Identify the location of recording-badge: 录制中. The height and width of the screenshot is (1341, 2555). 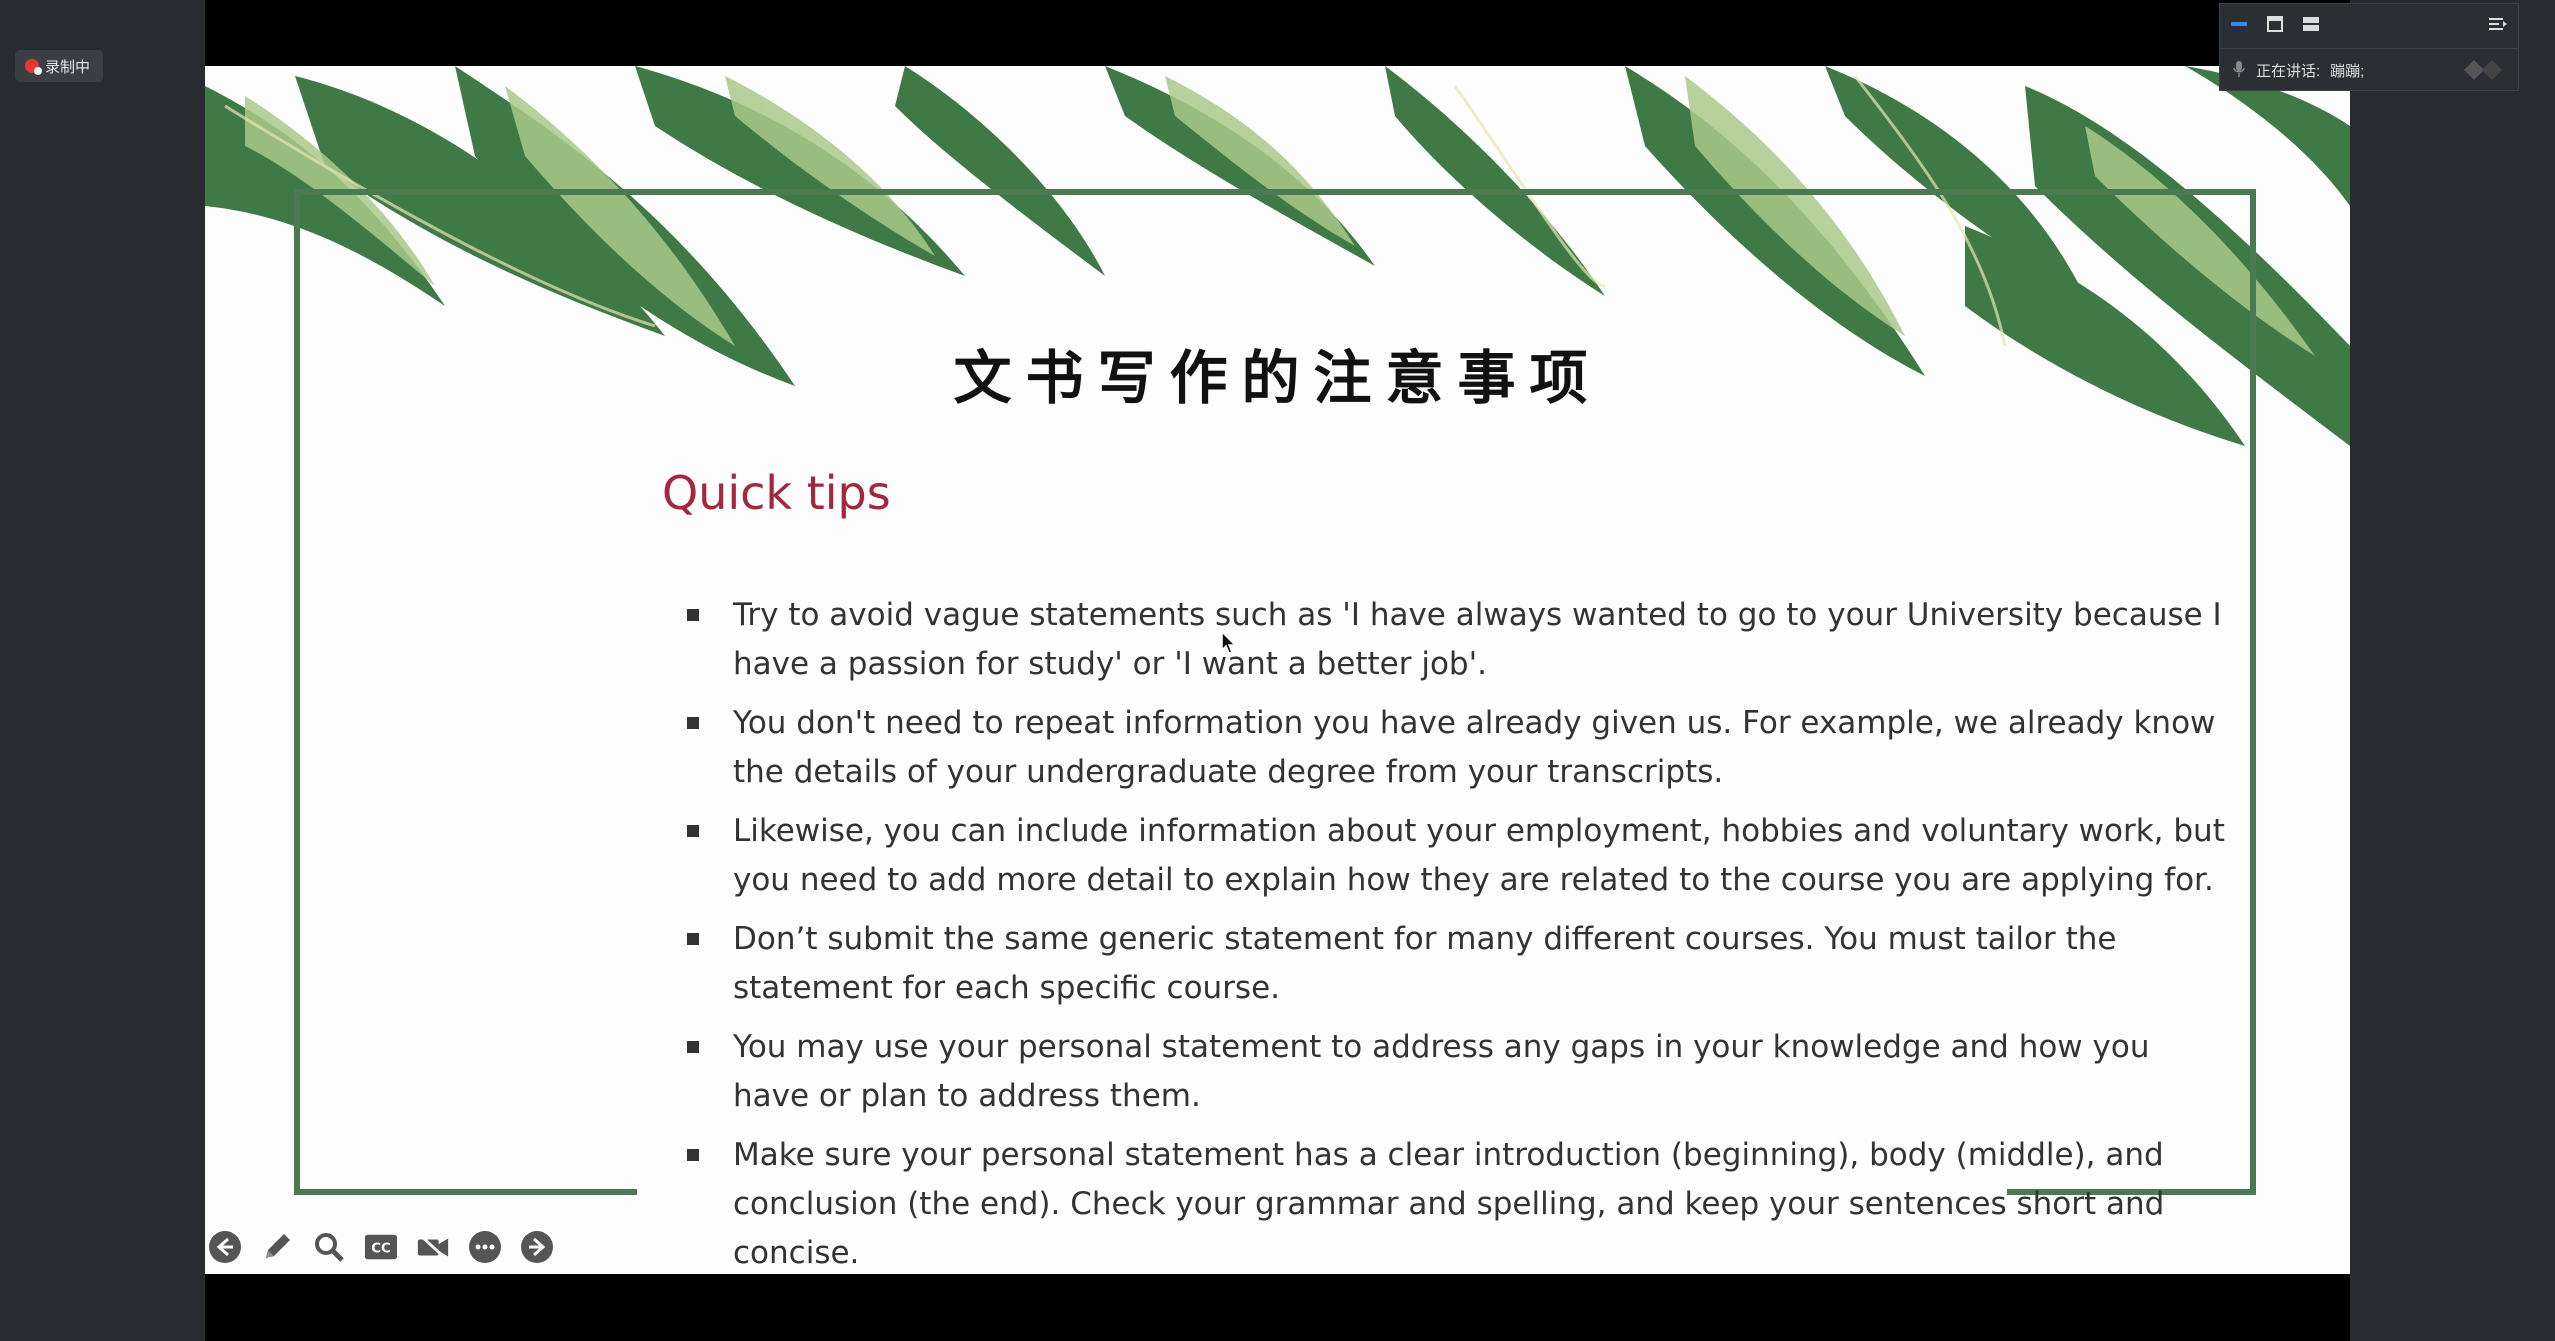
(59, 66).